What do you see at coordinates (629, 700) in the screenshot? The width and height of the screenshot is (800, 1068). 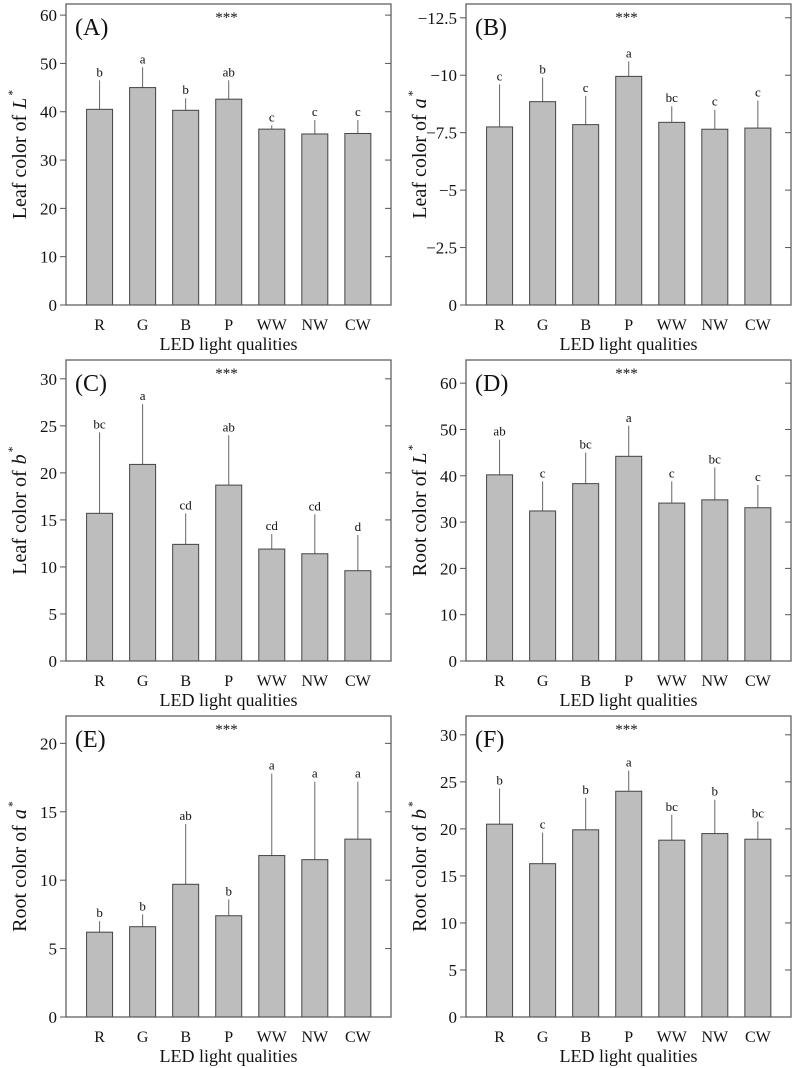 I see `x-axis-label: LED light qualities` at bounding box center [629, 700].